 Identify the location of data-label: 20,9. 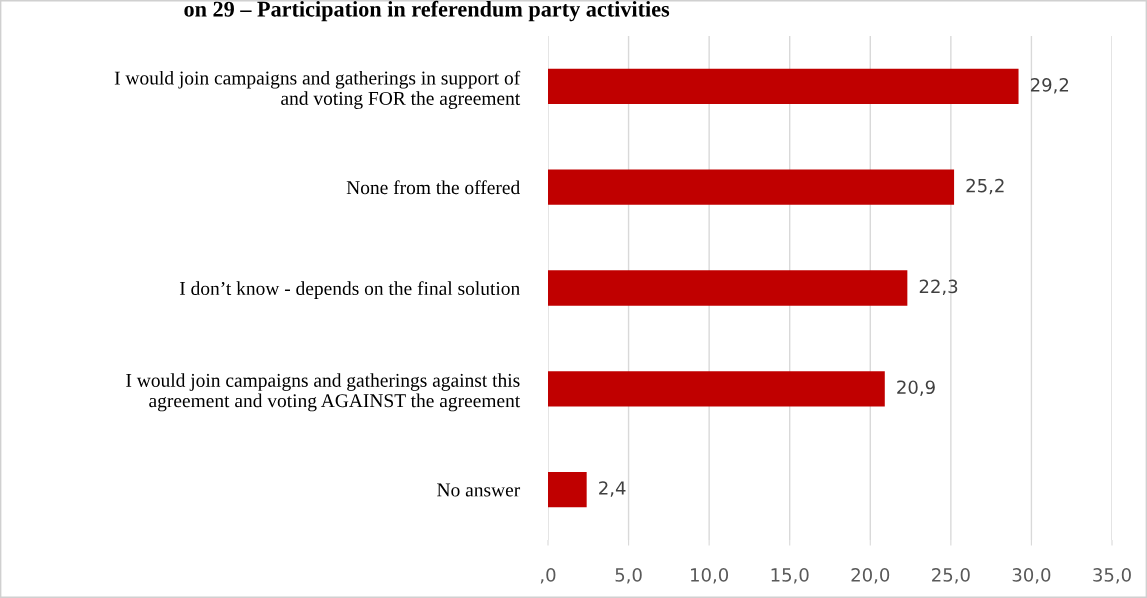
(916, 388).